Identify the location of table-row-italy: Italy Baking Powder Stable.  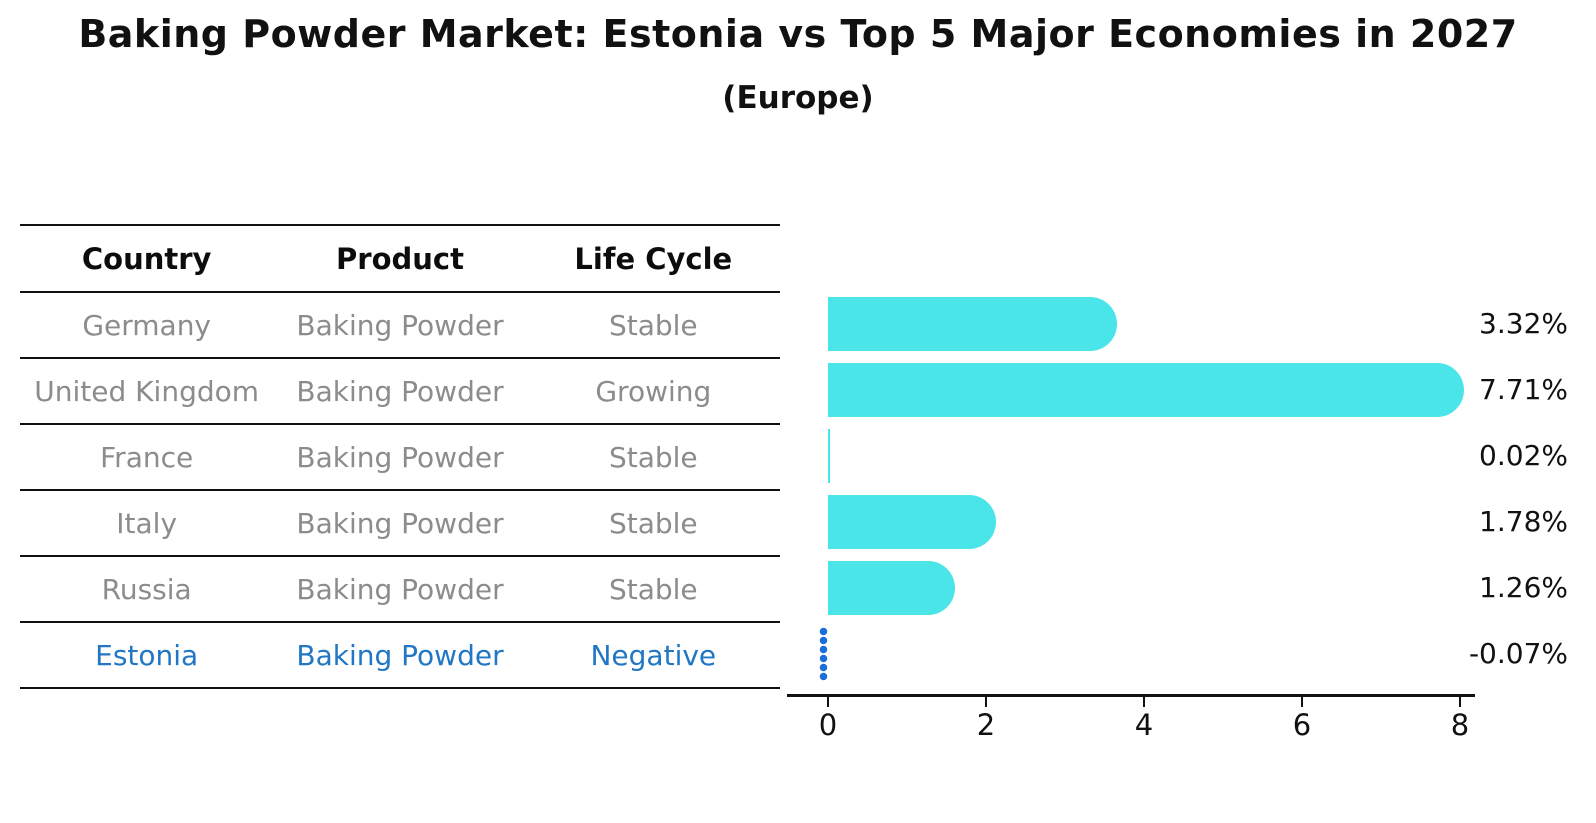
(400, 524).